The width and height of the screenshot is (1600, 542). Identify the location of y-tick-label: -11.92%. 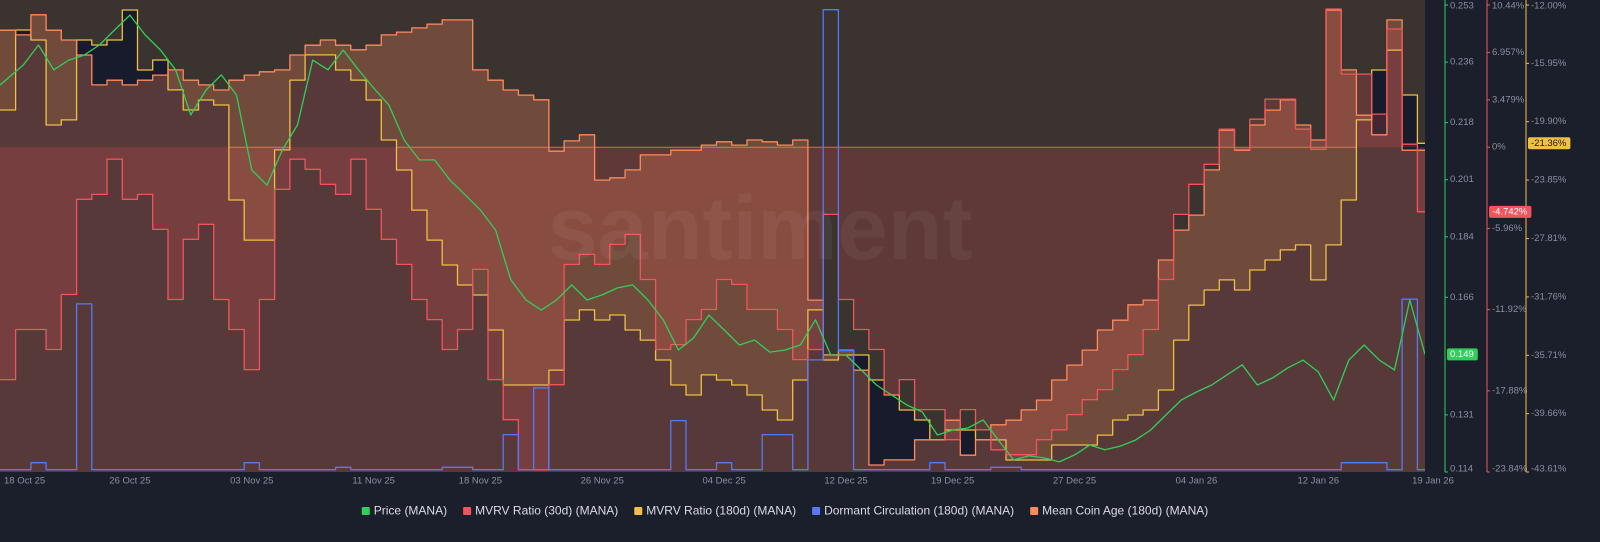
(1509, 309).